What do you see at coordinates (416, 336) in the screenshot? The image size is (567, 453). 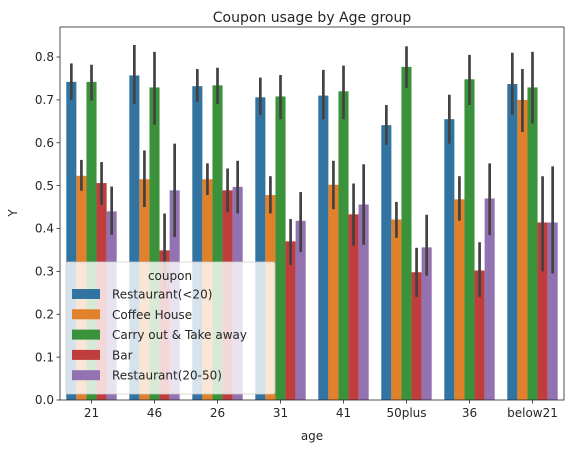 I see `bar-Bar-50plus` at bounding box center [416, 336].